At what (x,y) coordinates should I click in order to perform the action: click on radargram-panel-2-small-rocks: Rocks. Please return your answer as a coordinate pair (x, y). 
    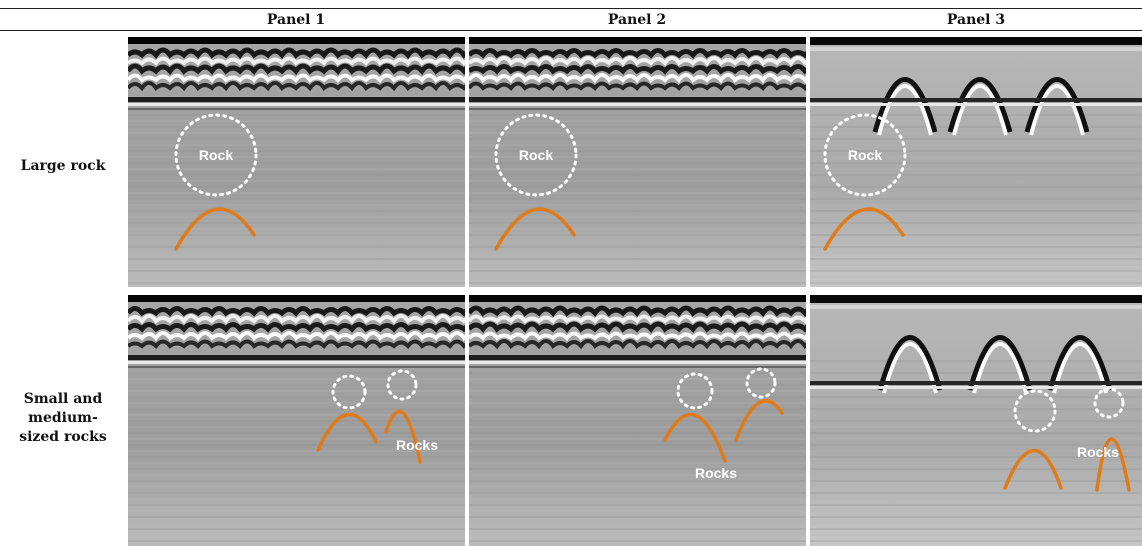
    Looking at the image, I should click on (637, 420).